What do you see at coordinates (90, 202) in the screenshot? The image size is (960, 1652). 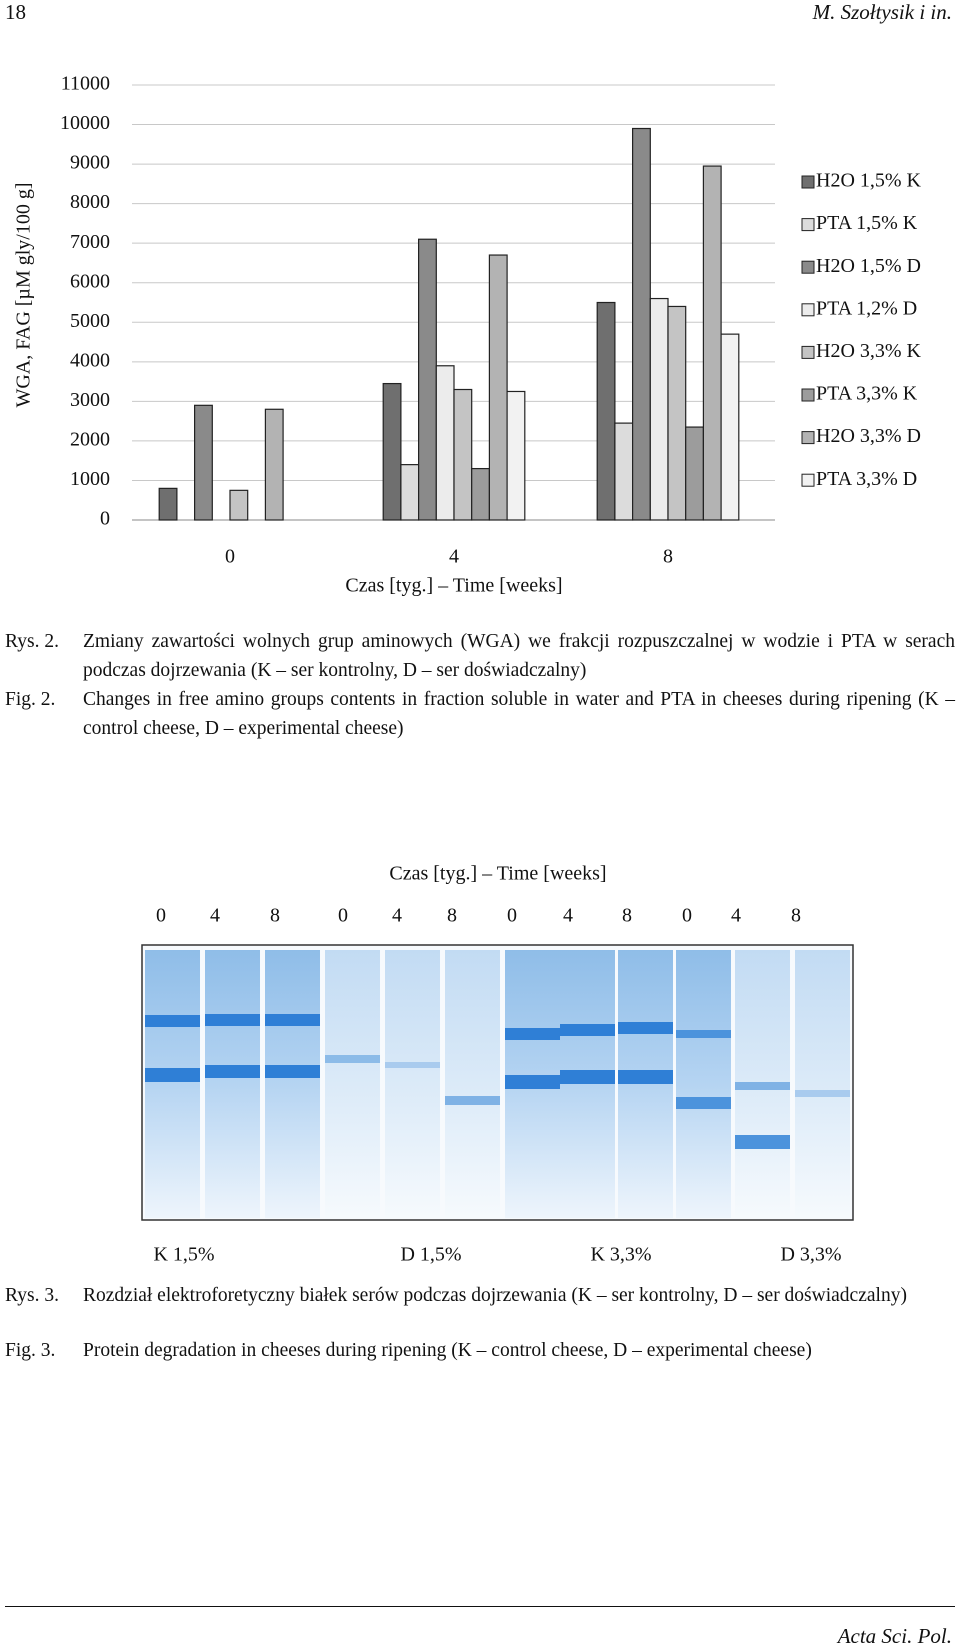 I see `y-tick-label: 8000` at bounding box center [90, 202].